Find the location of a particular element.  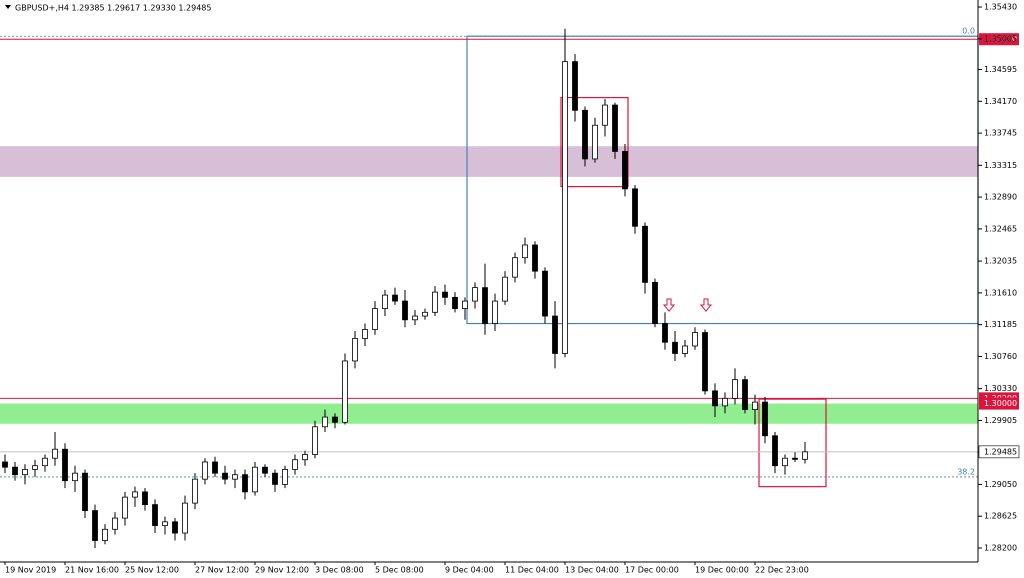

last-price-tag is located at coordinates (999, 452).